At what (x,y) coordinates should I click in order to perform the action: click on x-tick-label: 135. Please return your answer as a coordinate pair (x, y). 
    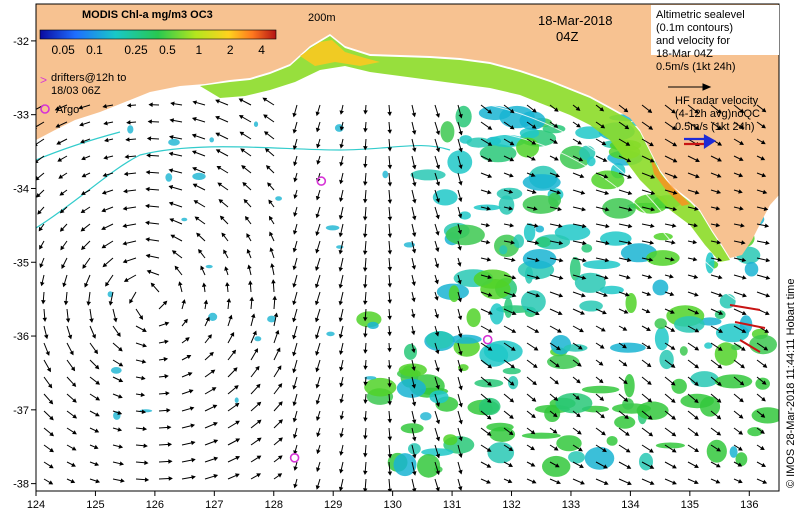
    Looking at the image, I should click on (690, 505).